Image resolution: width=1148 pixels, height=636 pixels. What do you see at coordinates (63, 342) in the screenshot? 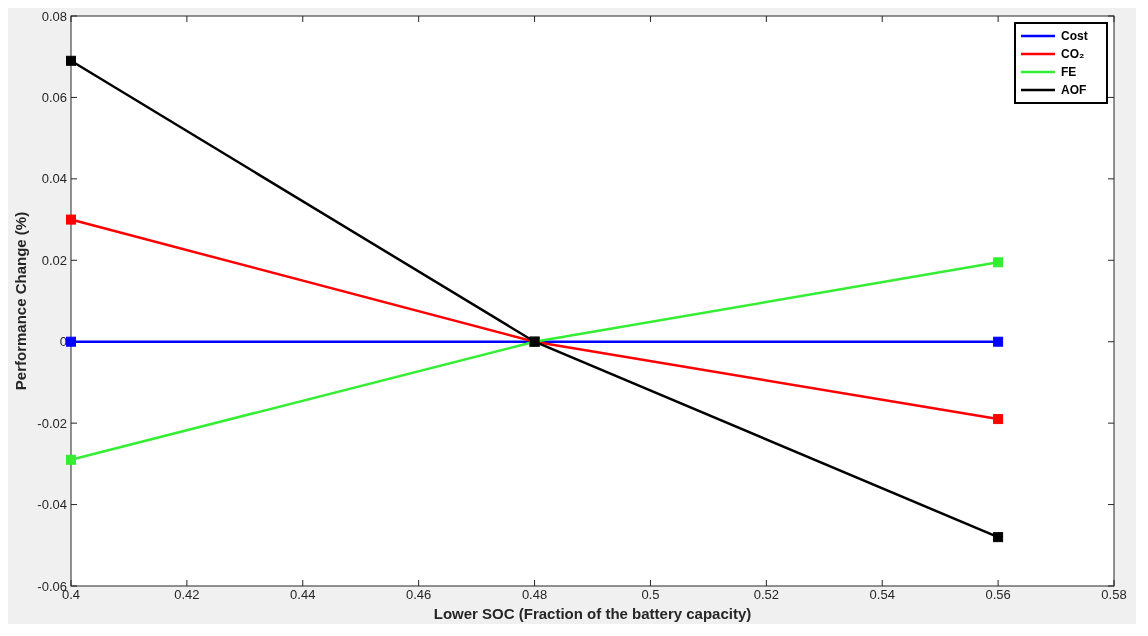
I see `y-tick-label: 0` at bounding box center [63, 342].